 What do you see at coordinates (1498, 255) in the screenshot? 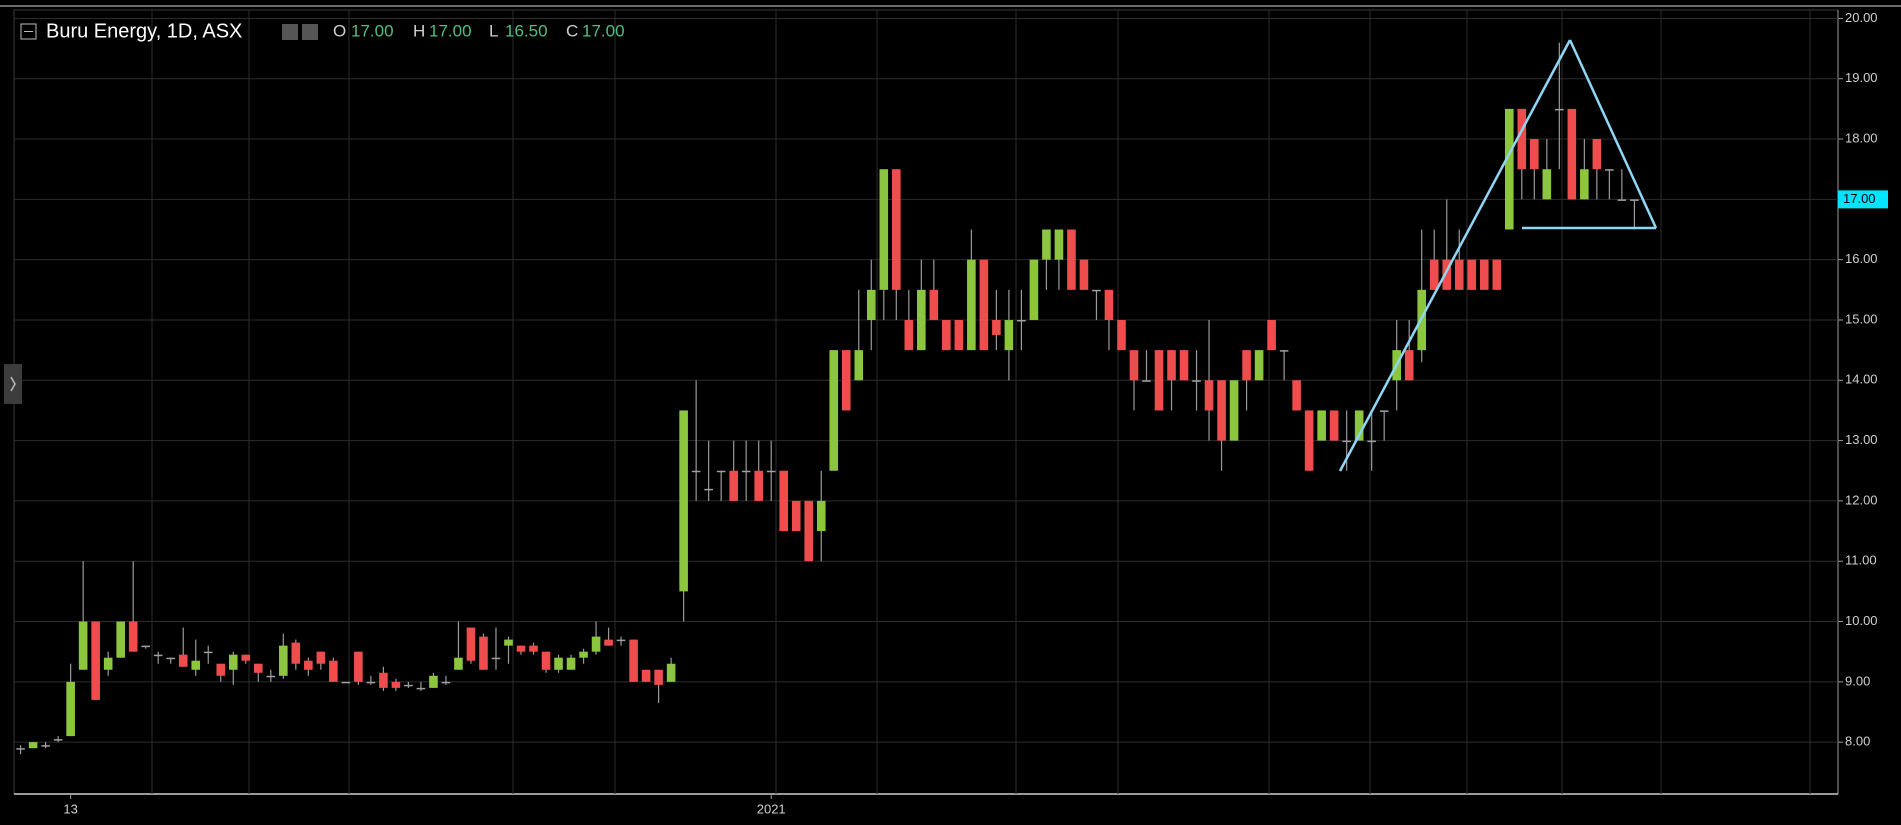
I see `triangle-drawing` at bounding box center [1498, 255].